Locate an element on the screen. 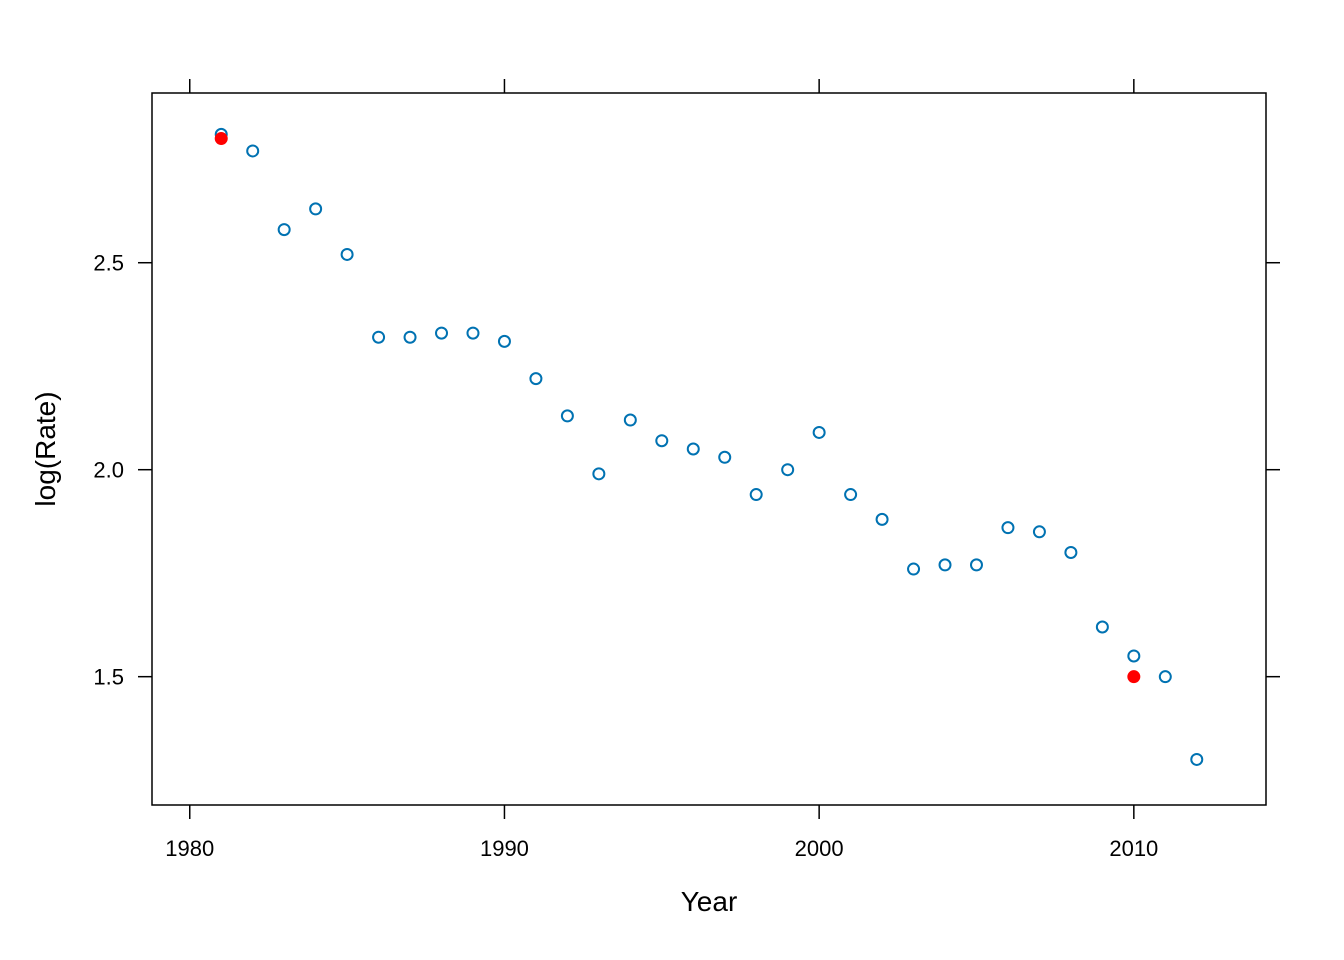  x-axis-label: Year is located at coordinates (709, 901).